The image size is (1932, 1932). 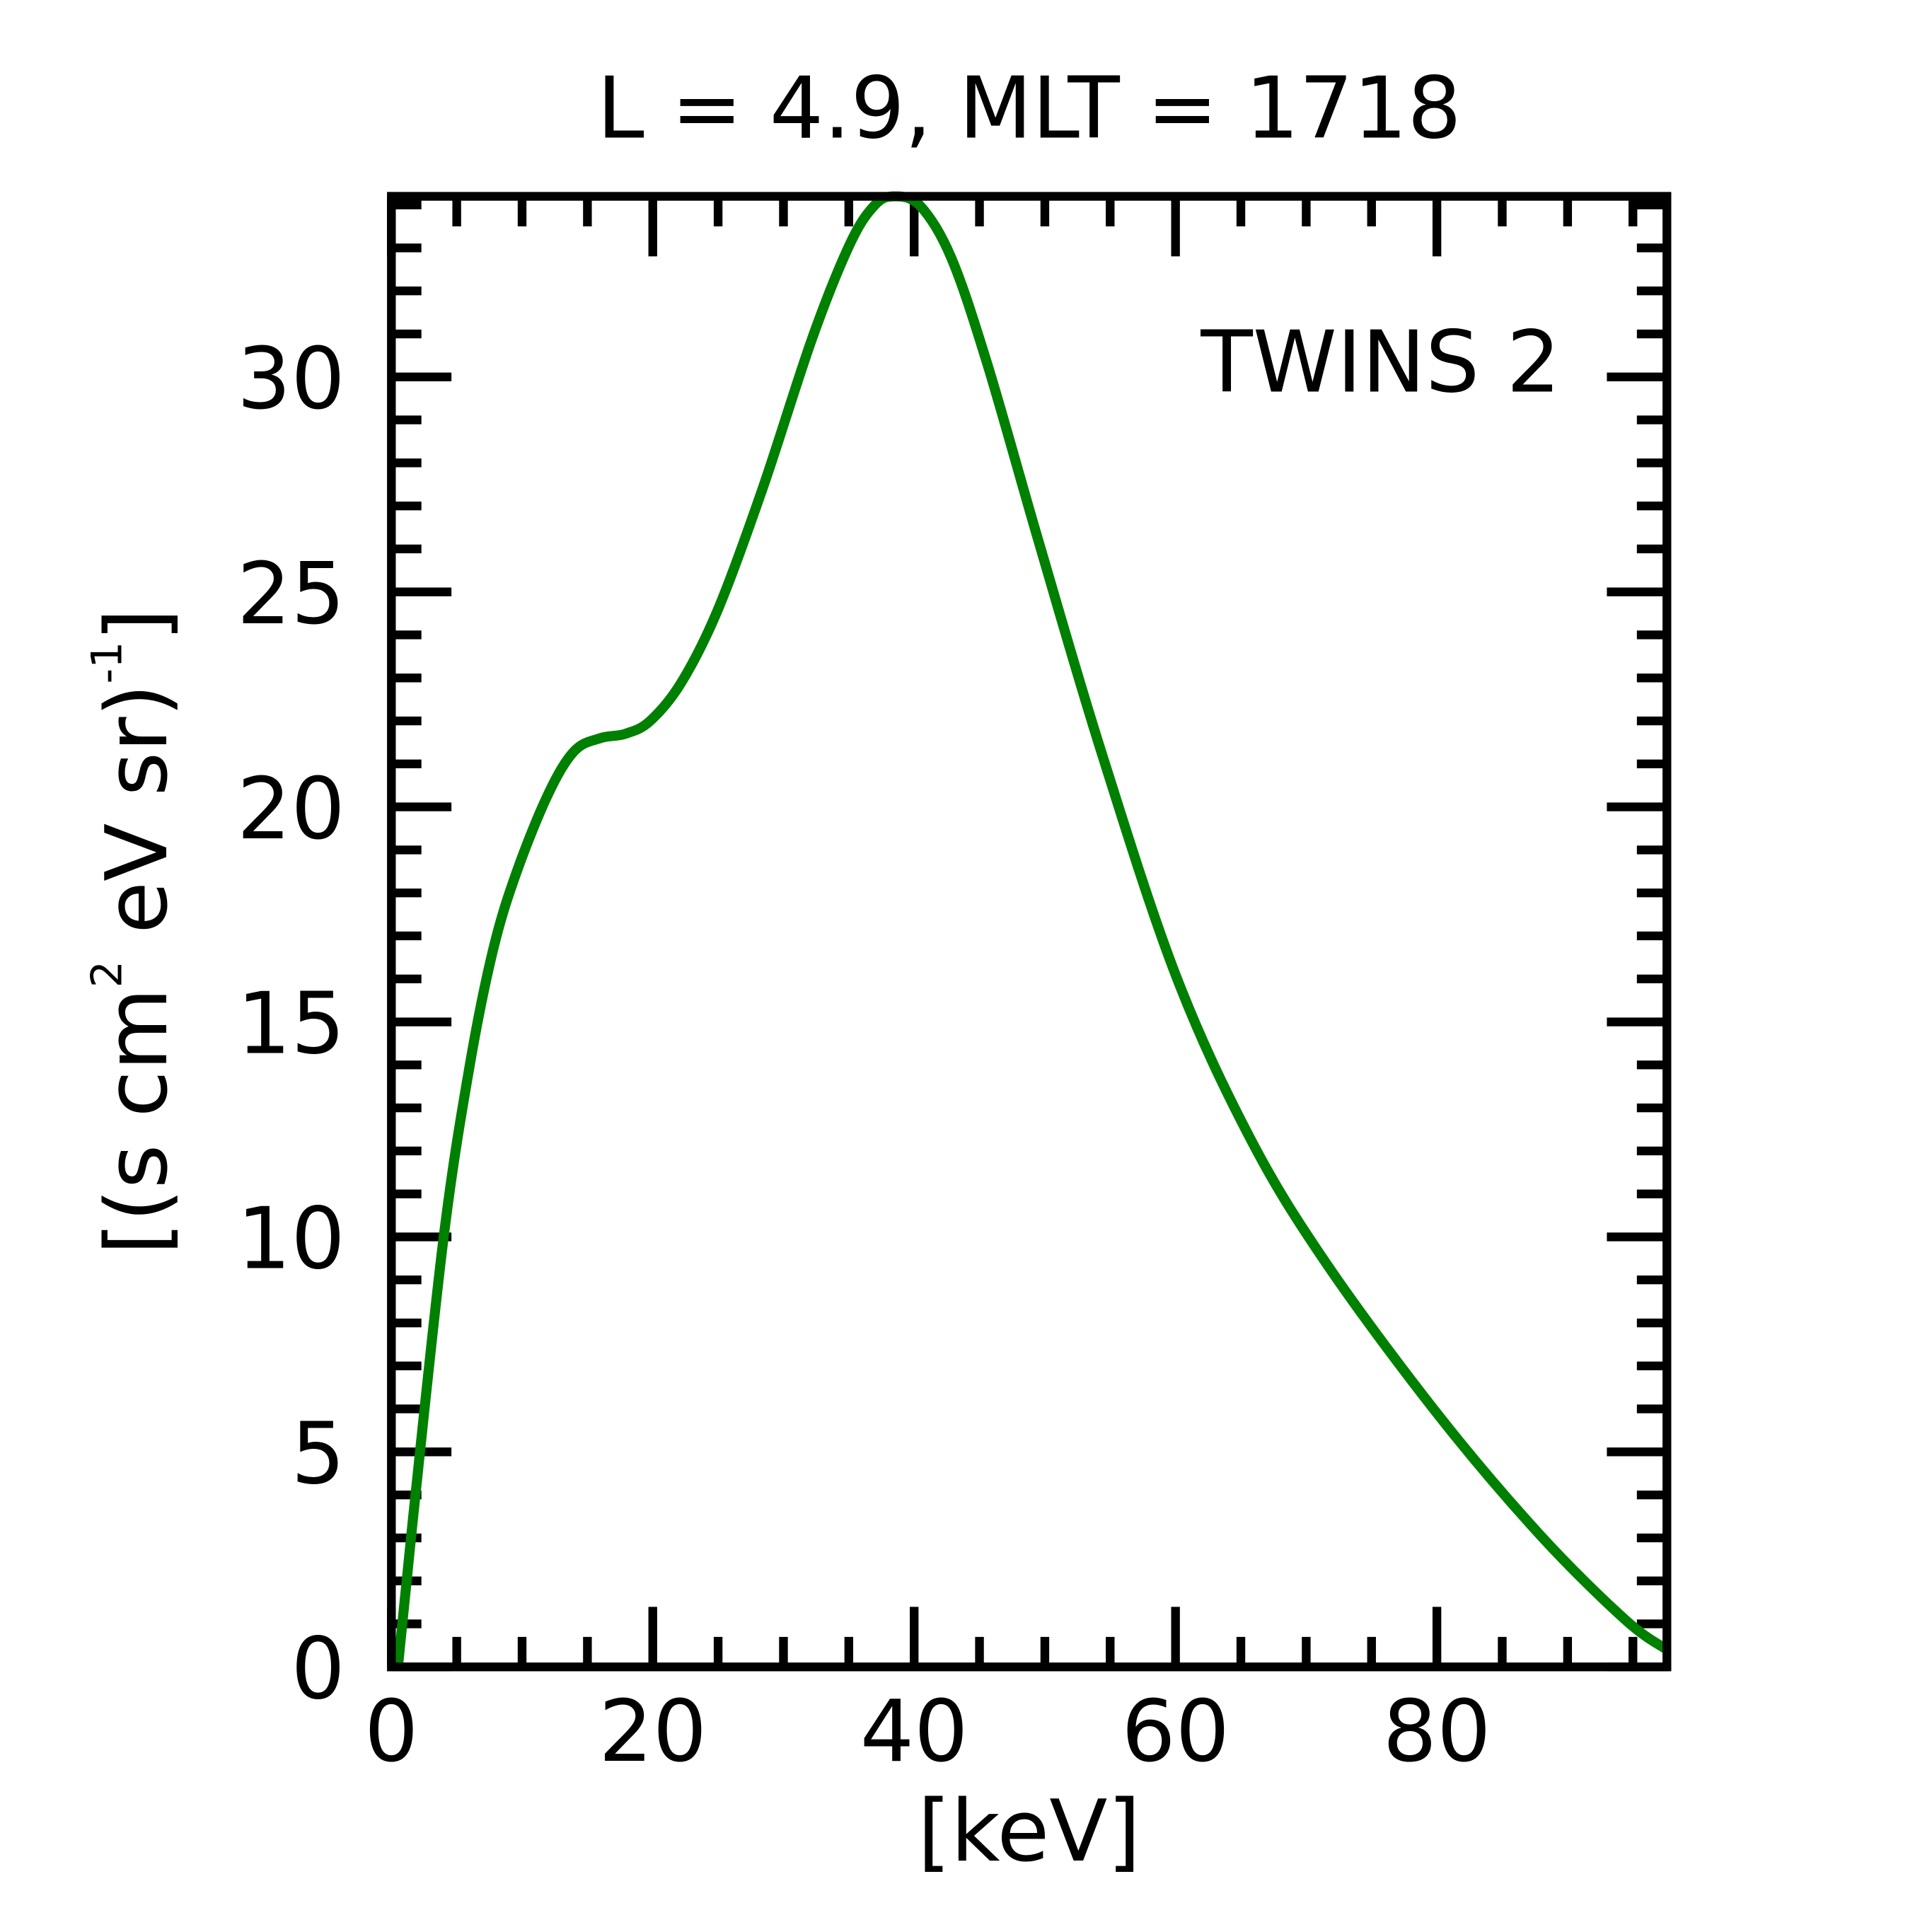 I want to click on y-label-middle: eV sr), so click(x=137, y=822).